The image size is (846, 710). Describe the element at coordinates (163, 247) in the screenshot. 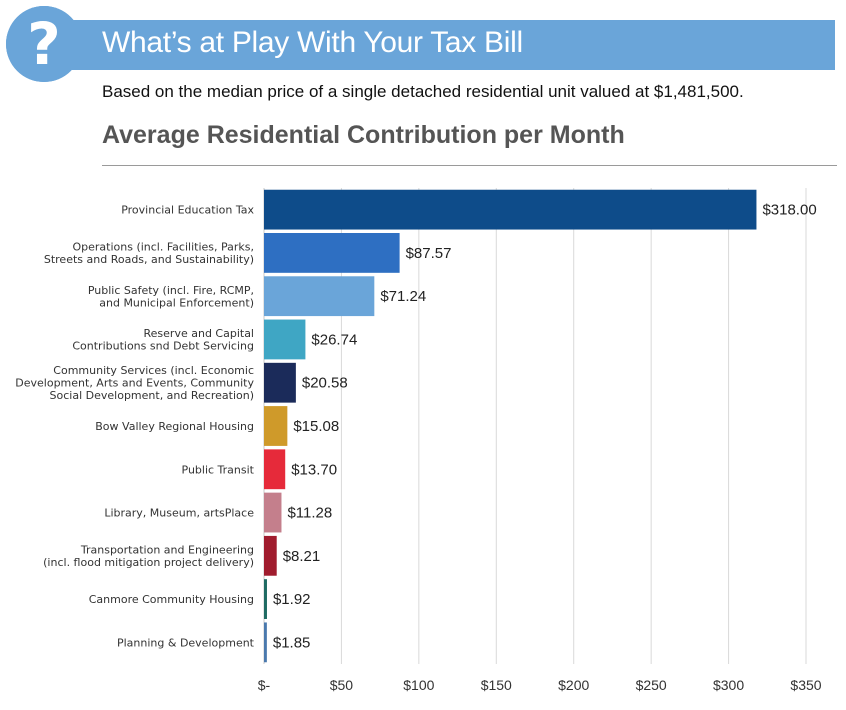

I see `category-label: Operations (incl. Facilities, Parks,` at that location.